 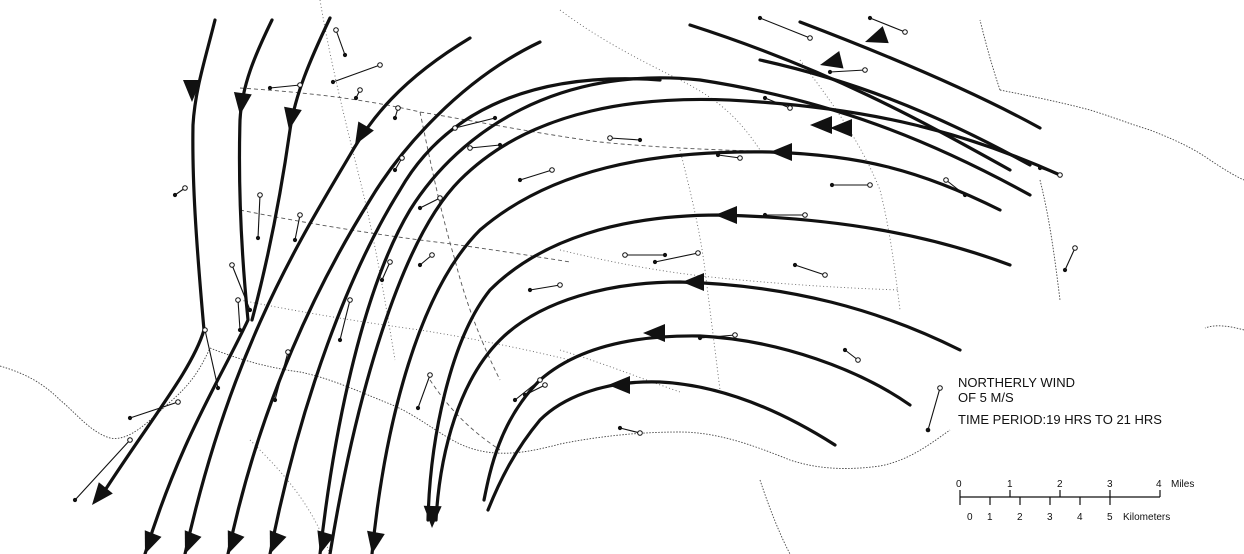 What do you see at coordinates (1110, 484) in the screenshot?
I see `scale-mile-tick-3: 3` at bounding box center [1110, 484].